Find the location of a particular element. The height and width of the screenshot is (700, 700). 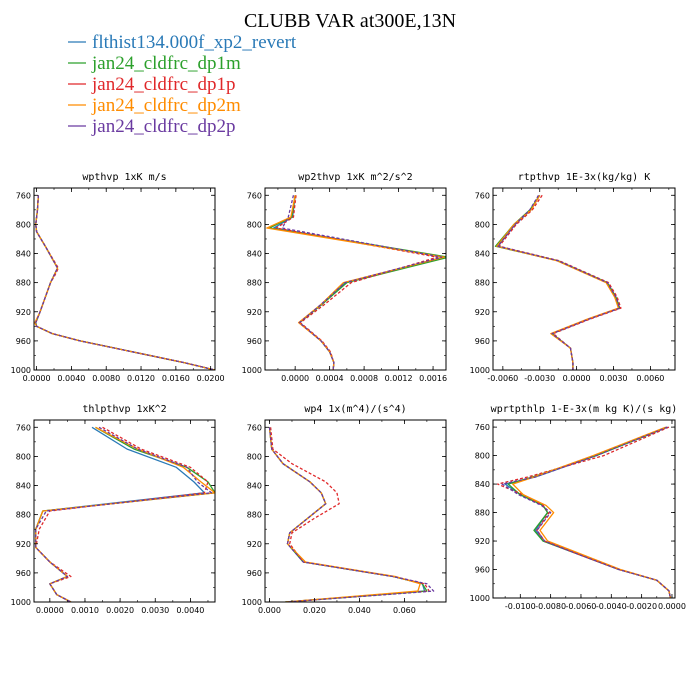

legend-entry: jan24_cldfrc_dp2p is located at coordinates (163, 126).